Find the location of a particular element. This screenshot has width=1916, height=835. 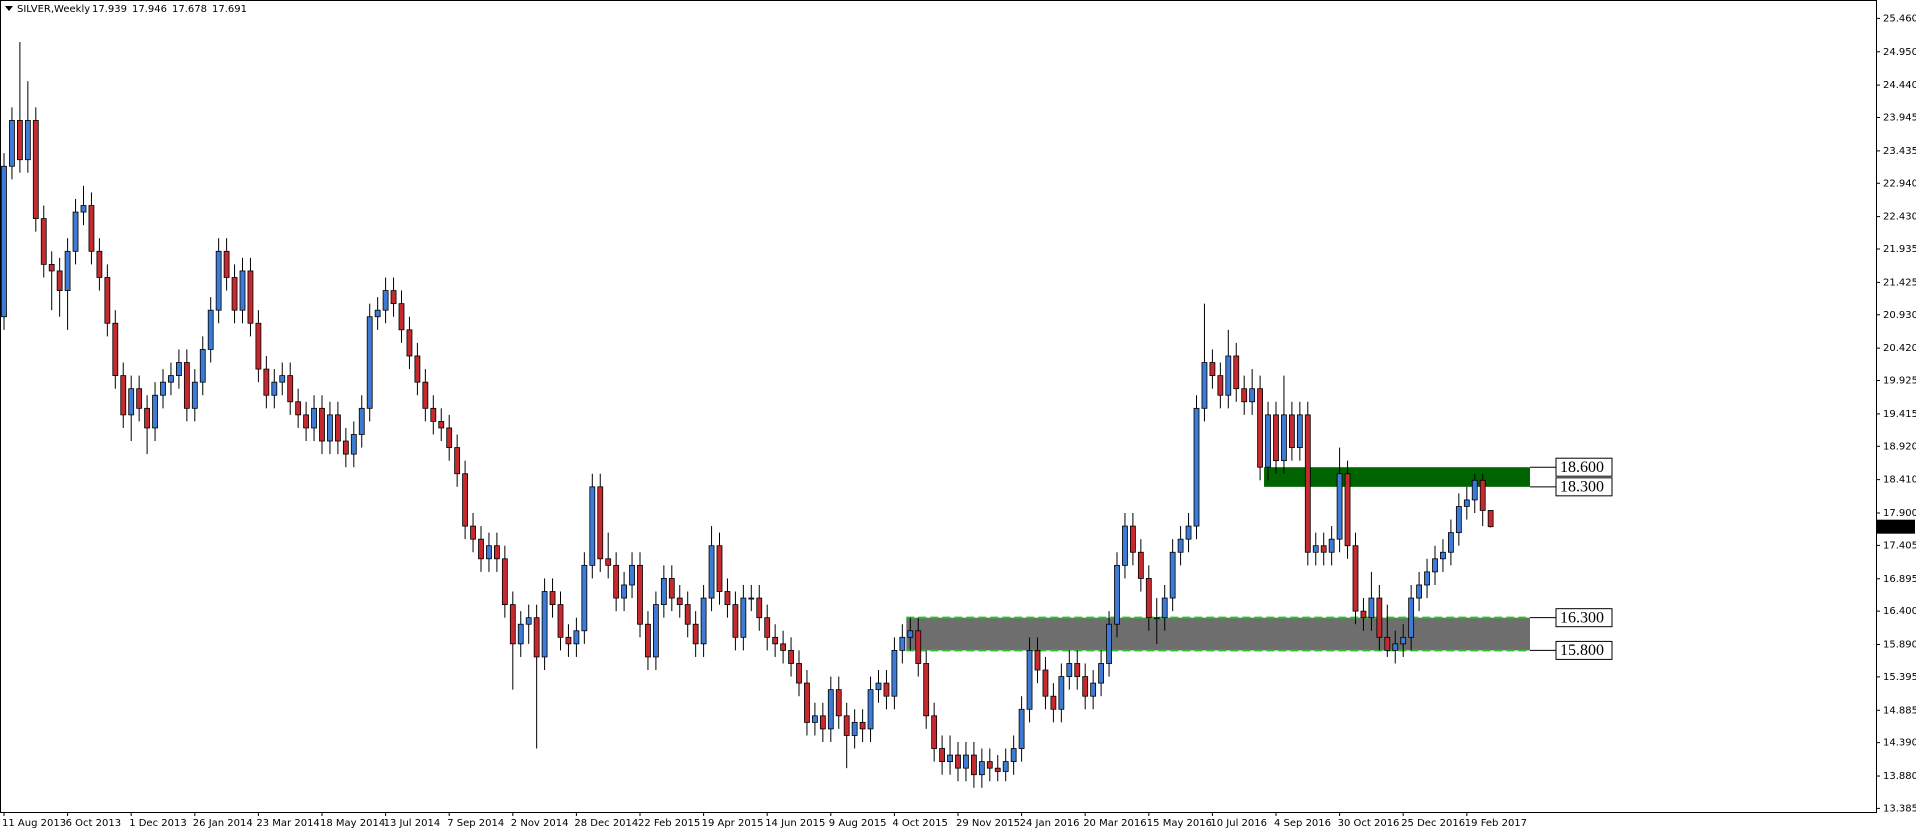

y-tick-label: 22.430 is located at coordinates (1899, 217).